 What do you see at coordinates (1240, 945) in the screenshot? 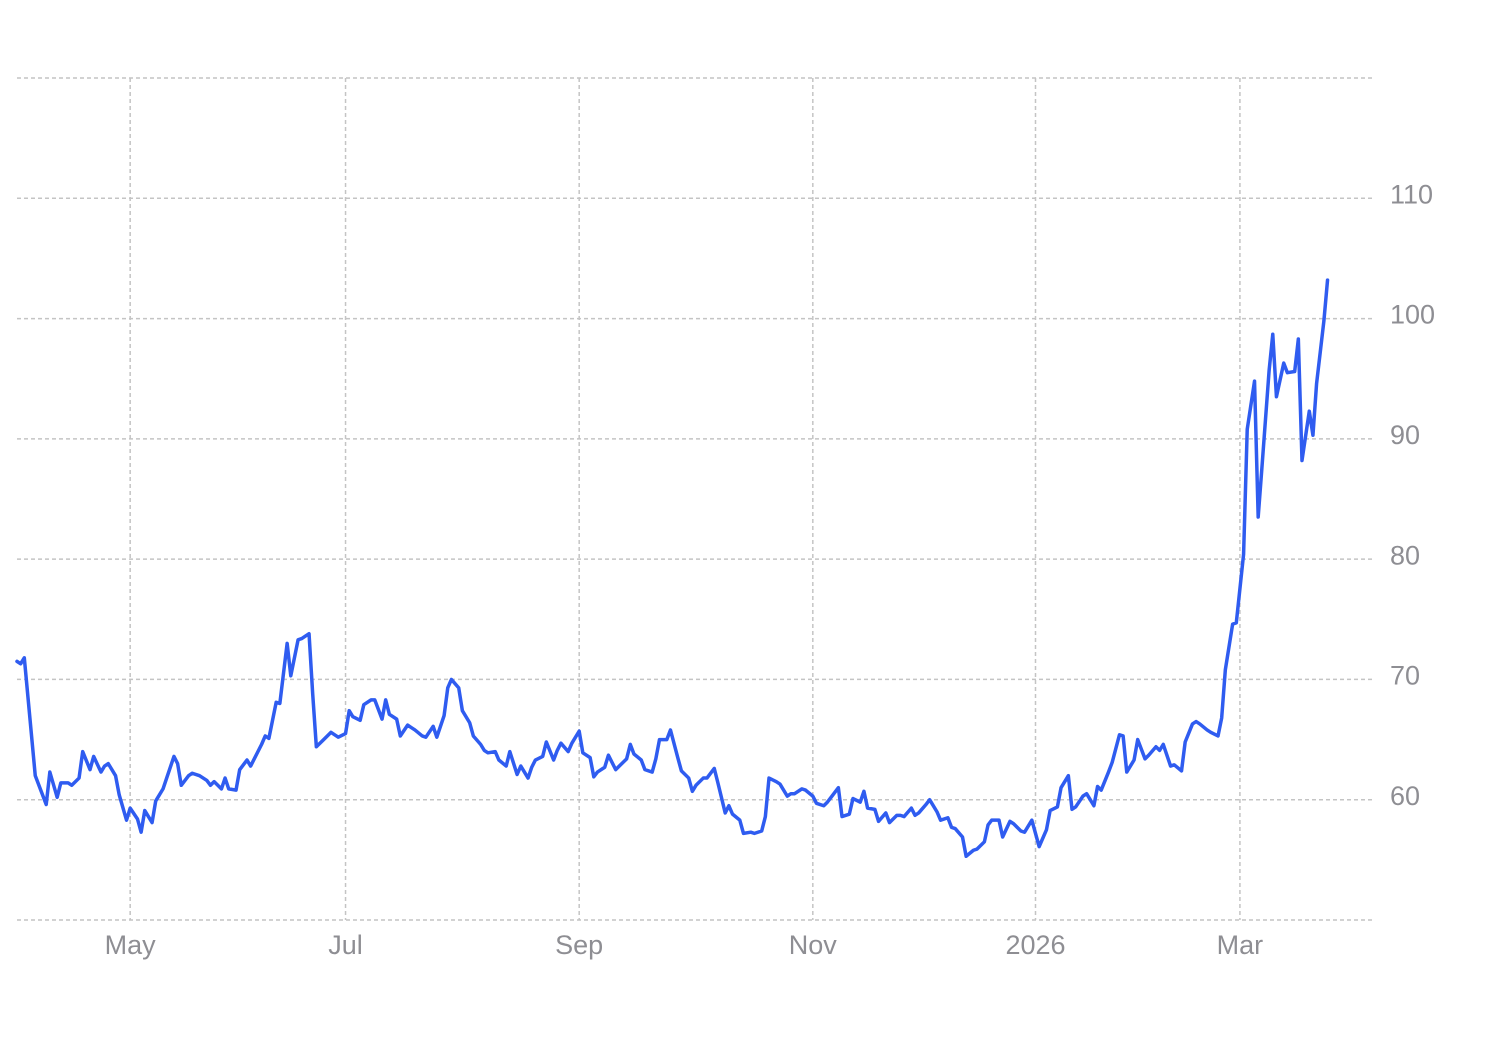
I see `x-tick-label: Mar` at bounding box center [1240, 945].